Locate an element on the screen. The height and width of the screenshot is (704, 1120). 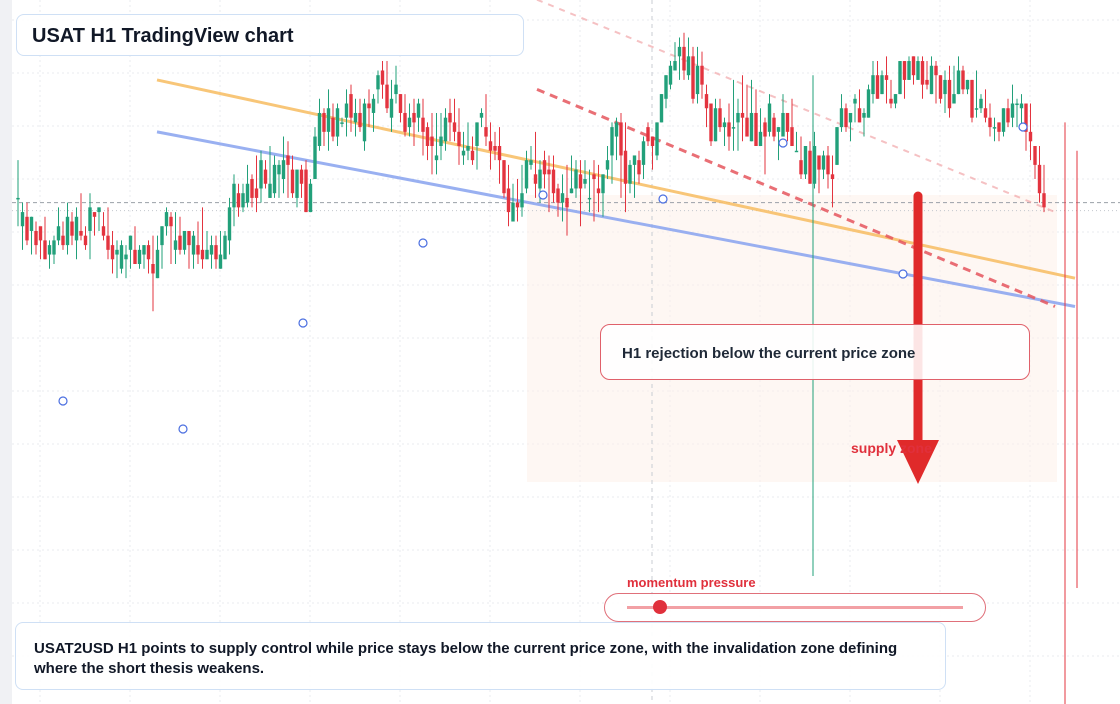
chart-title-box: USAT H1 TradingView chart is located at coordinates (270, 35).